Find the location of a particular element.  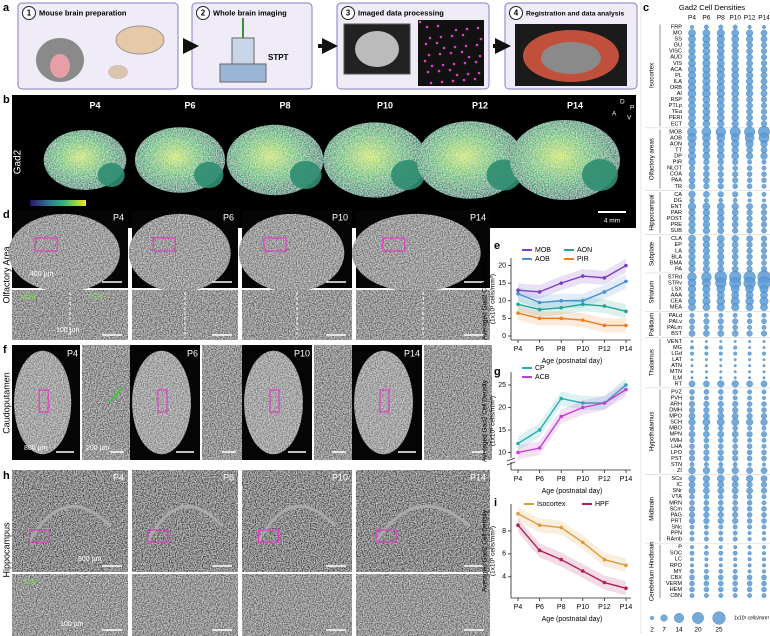

region-label: PAA is located at coordinates (676, 181).